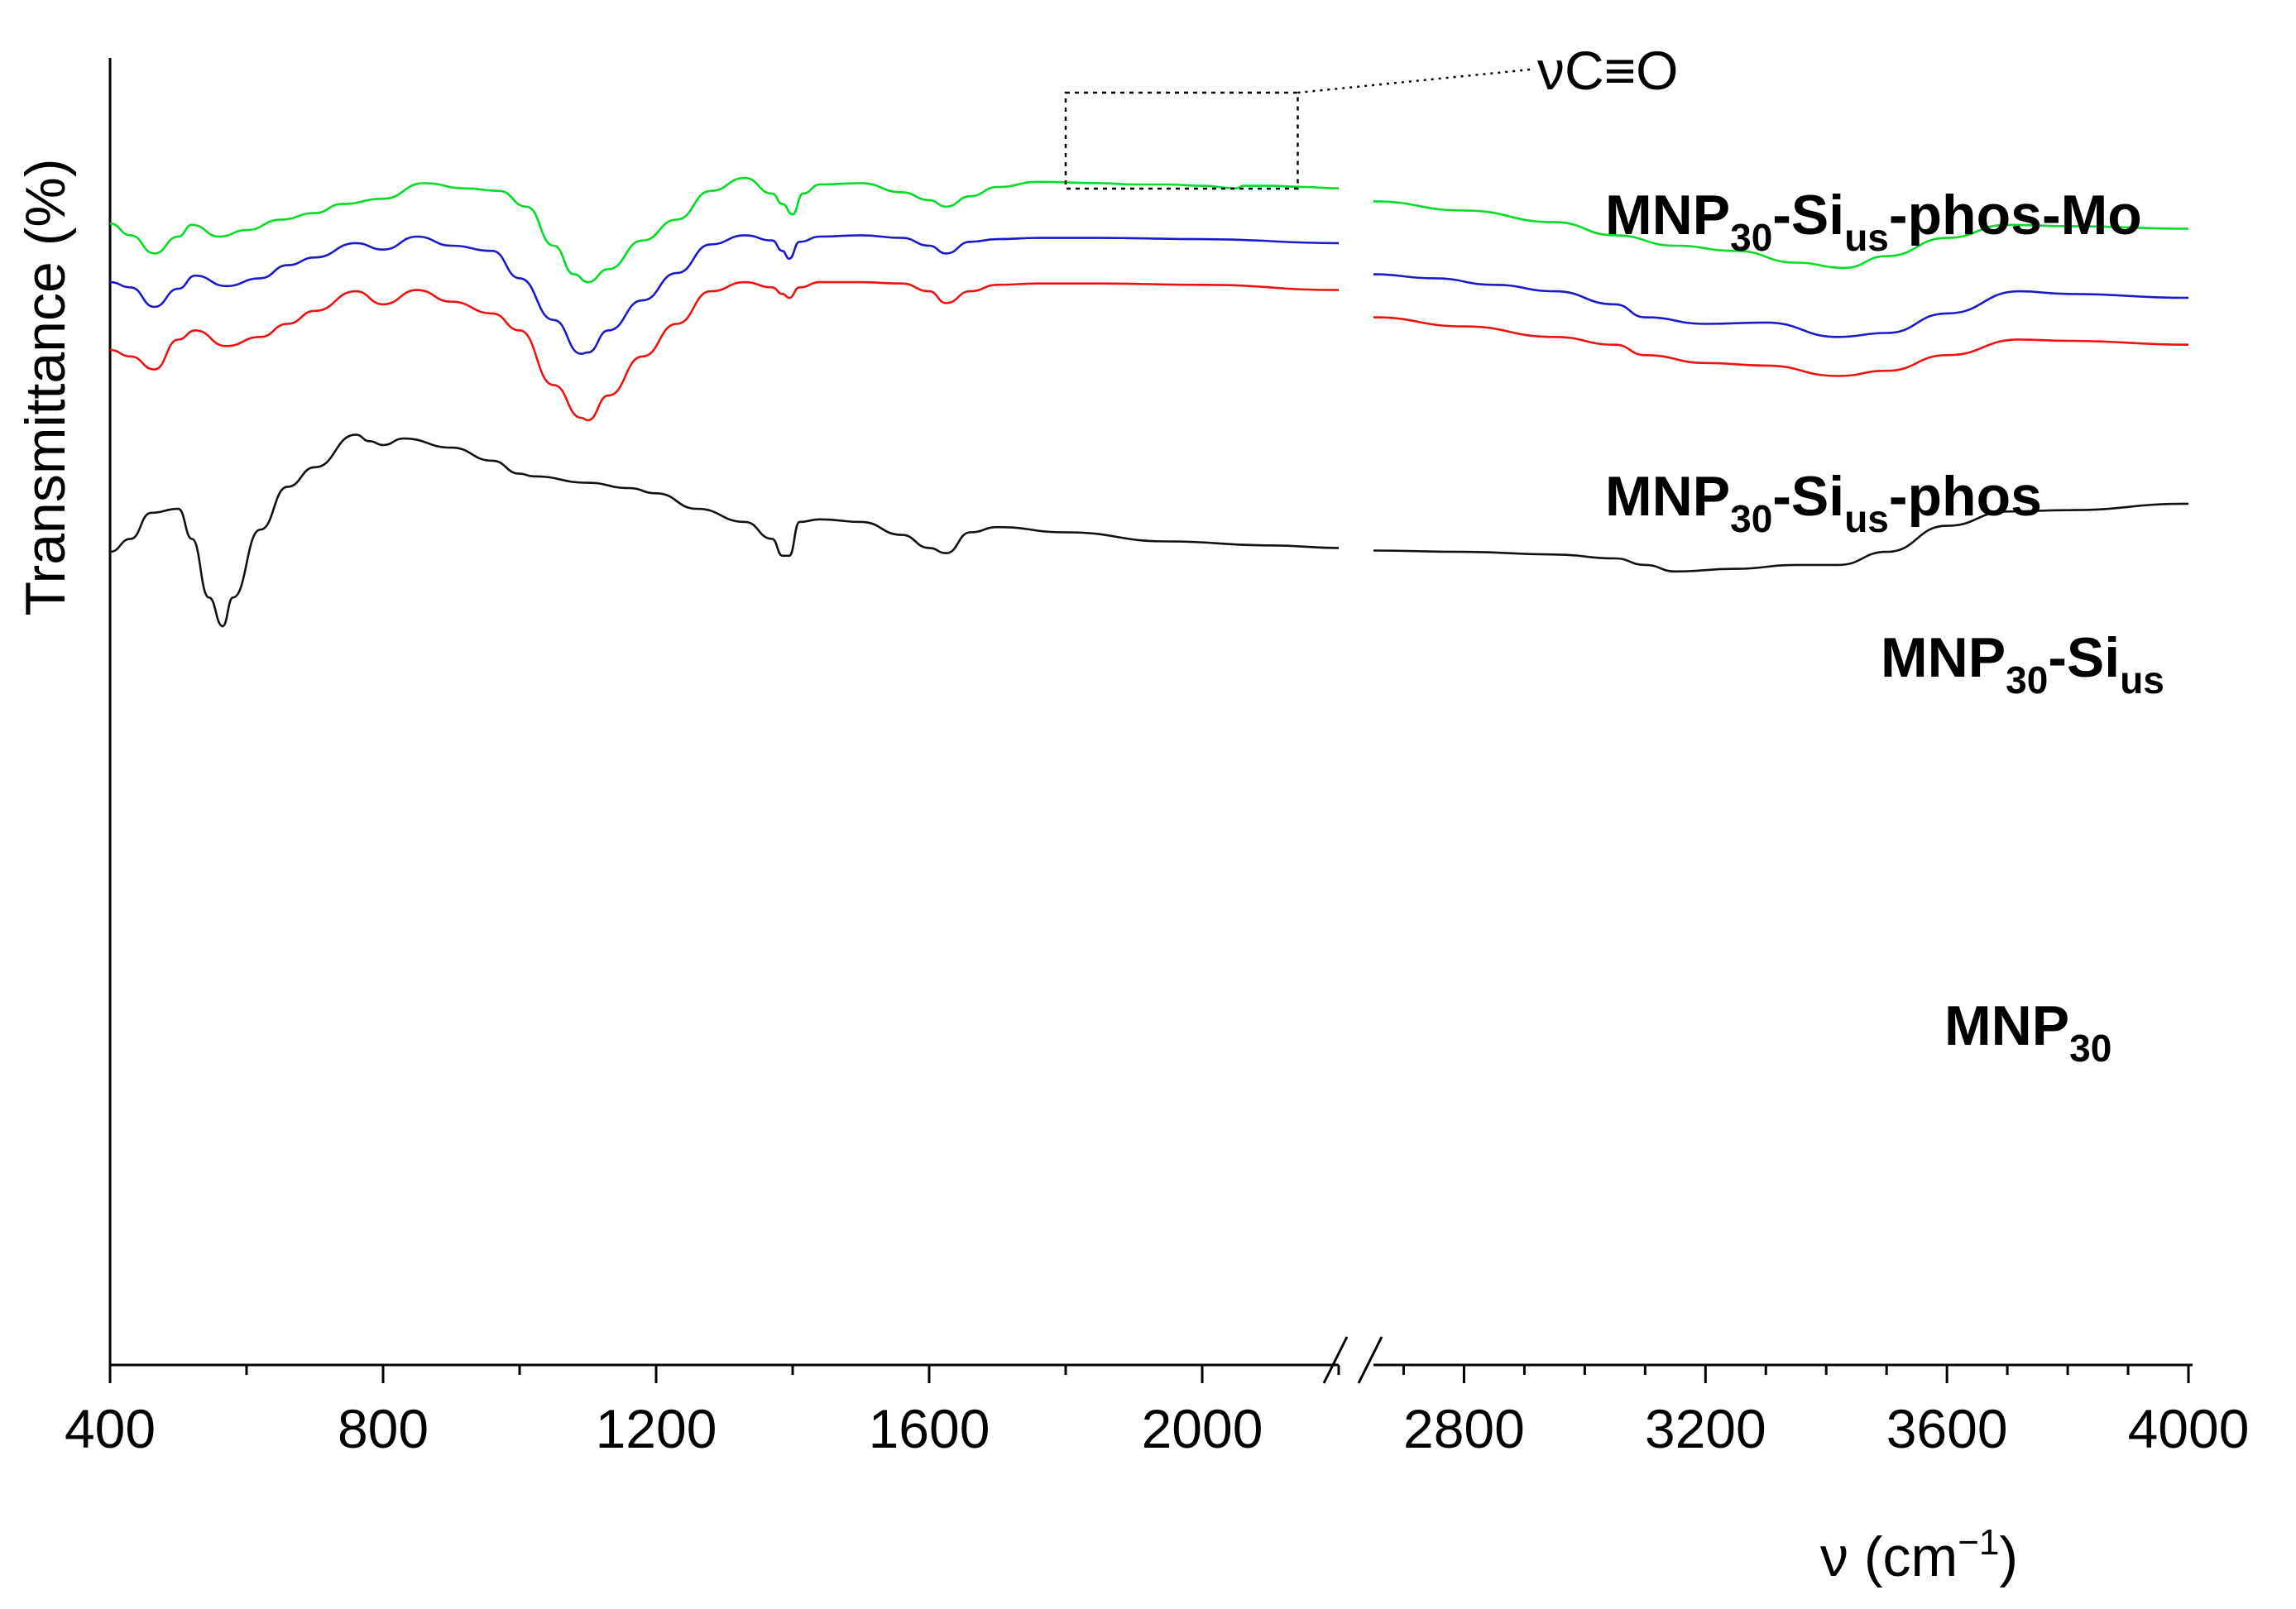 Image resolution: width=2296 pixels, height=1609 pixels. I want to click on spectrum-mnp30-sius-phos-high-range, so click(1781, 305).